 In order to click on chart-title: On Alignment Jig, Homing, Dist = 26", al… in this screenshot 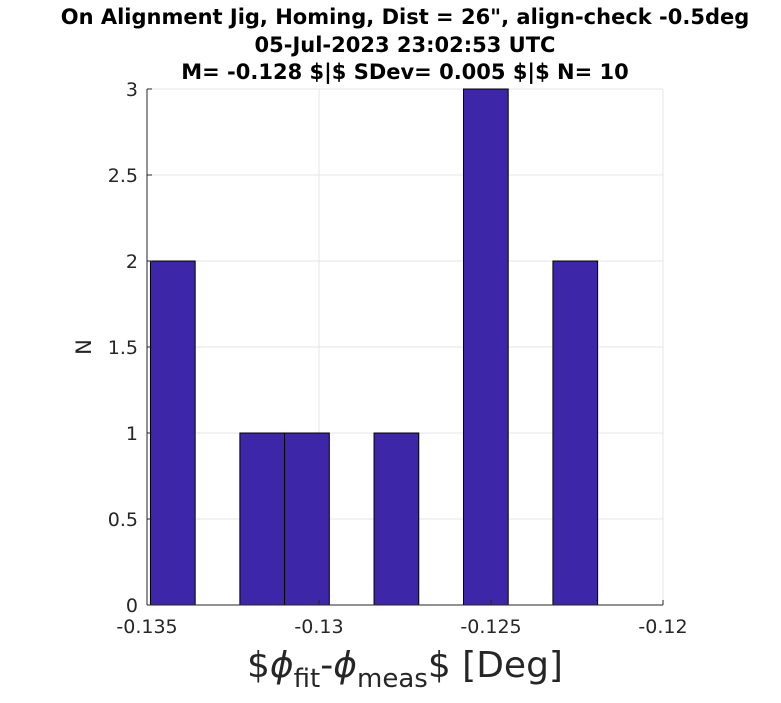, I will do `click(405, 45)`.